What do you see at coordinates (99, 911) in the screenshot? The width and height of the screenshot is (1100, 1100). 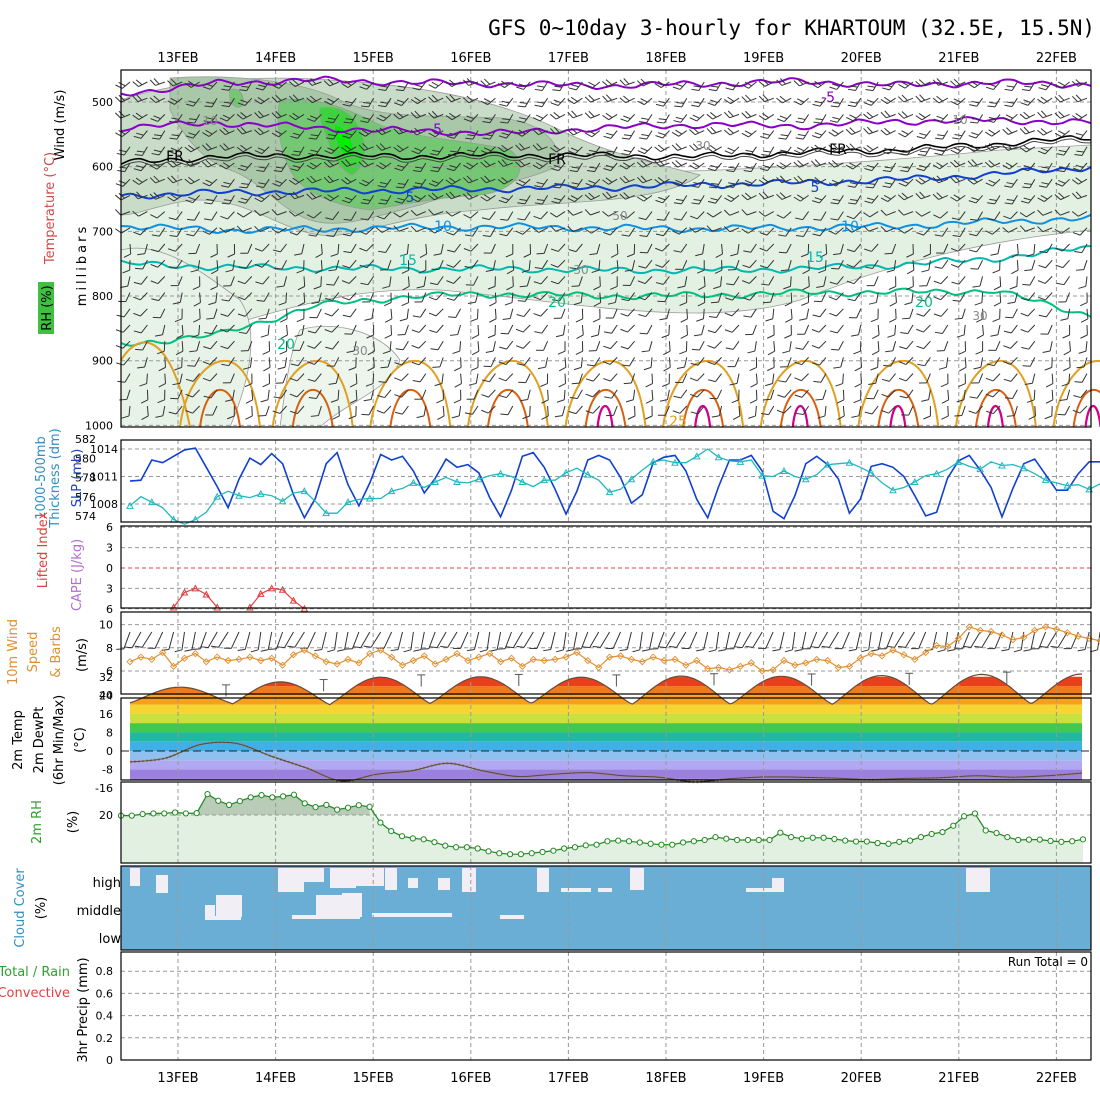 I see `cloud-level-label: middle` at bounding box center [99, 911].